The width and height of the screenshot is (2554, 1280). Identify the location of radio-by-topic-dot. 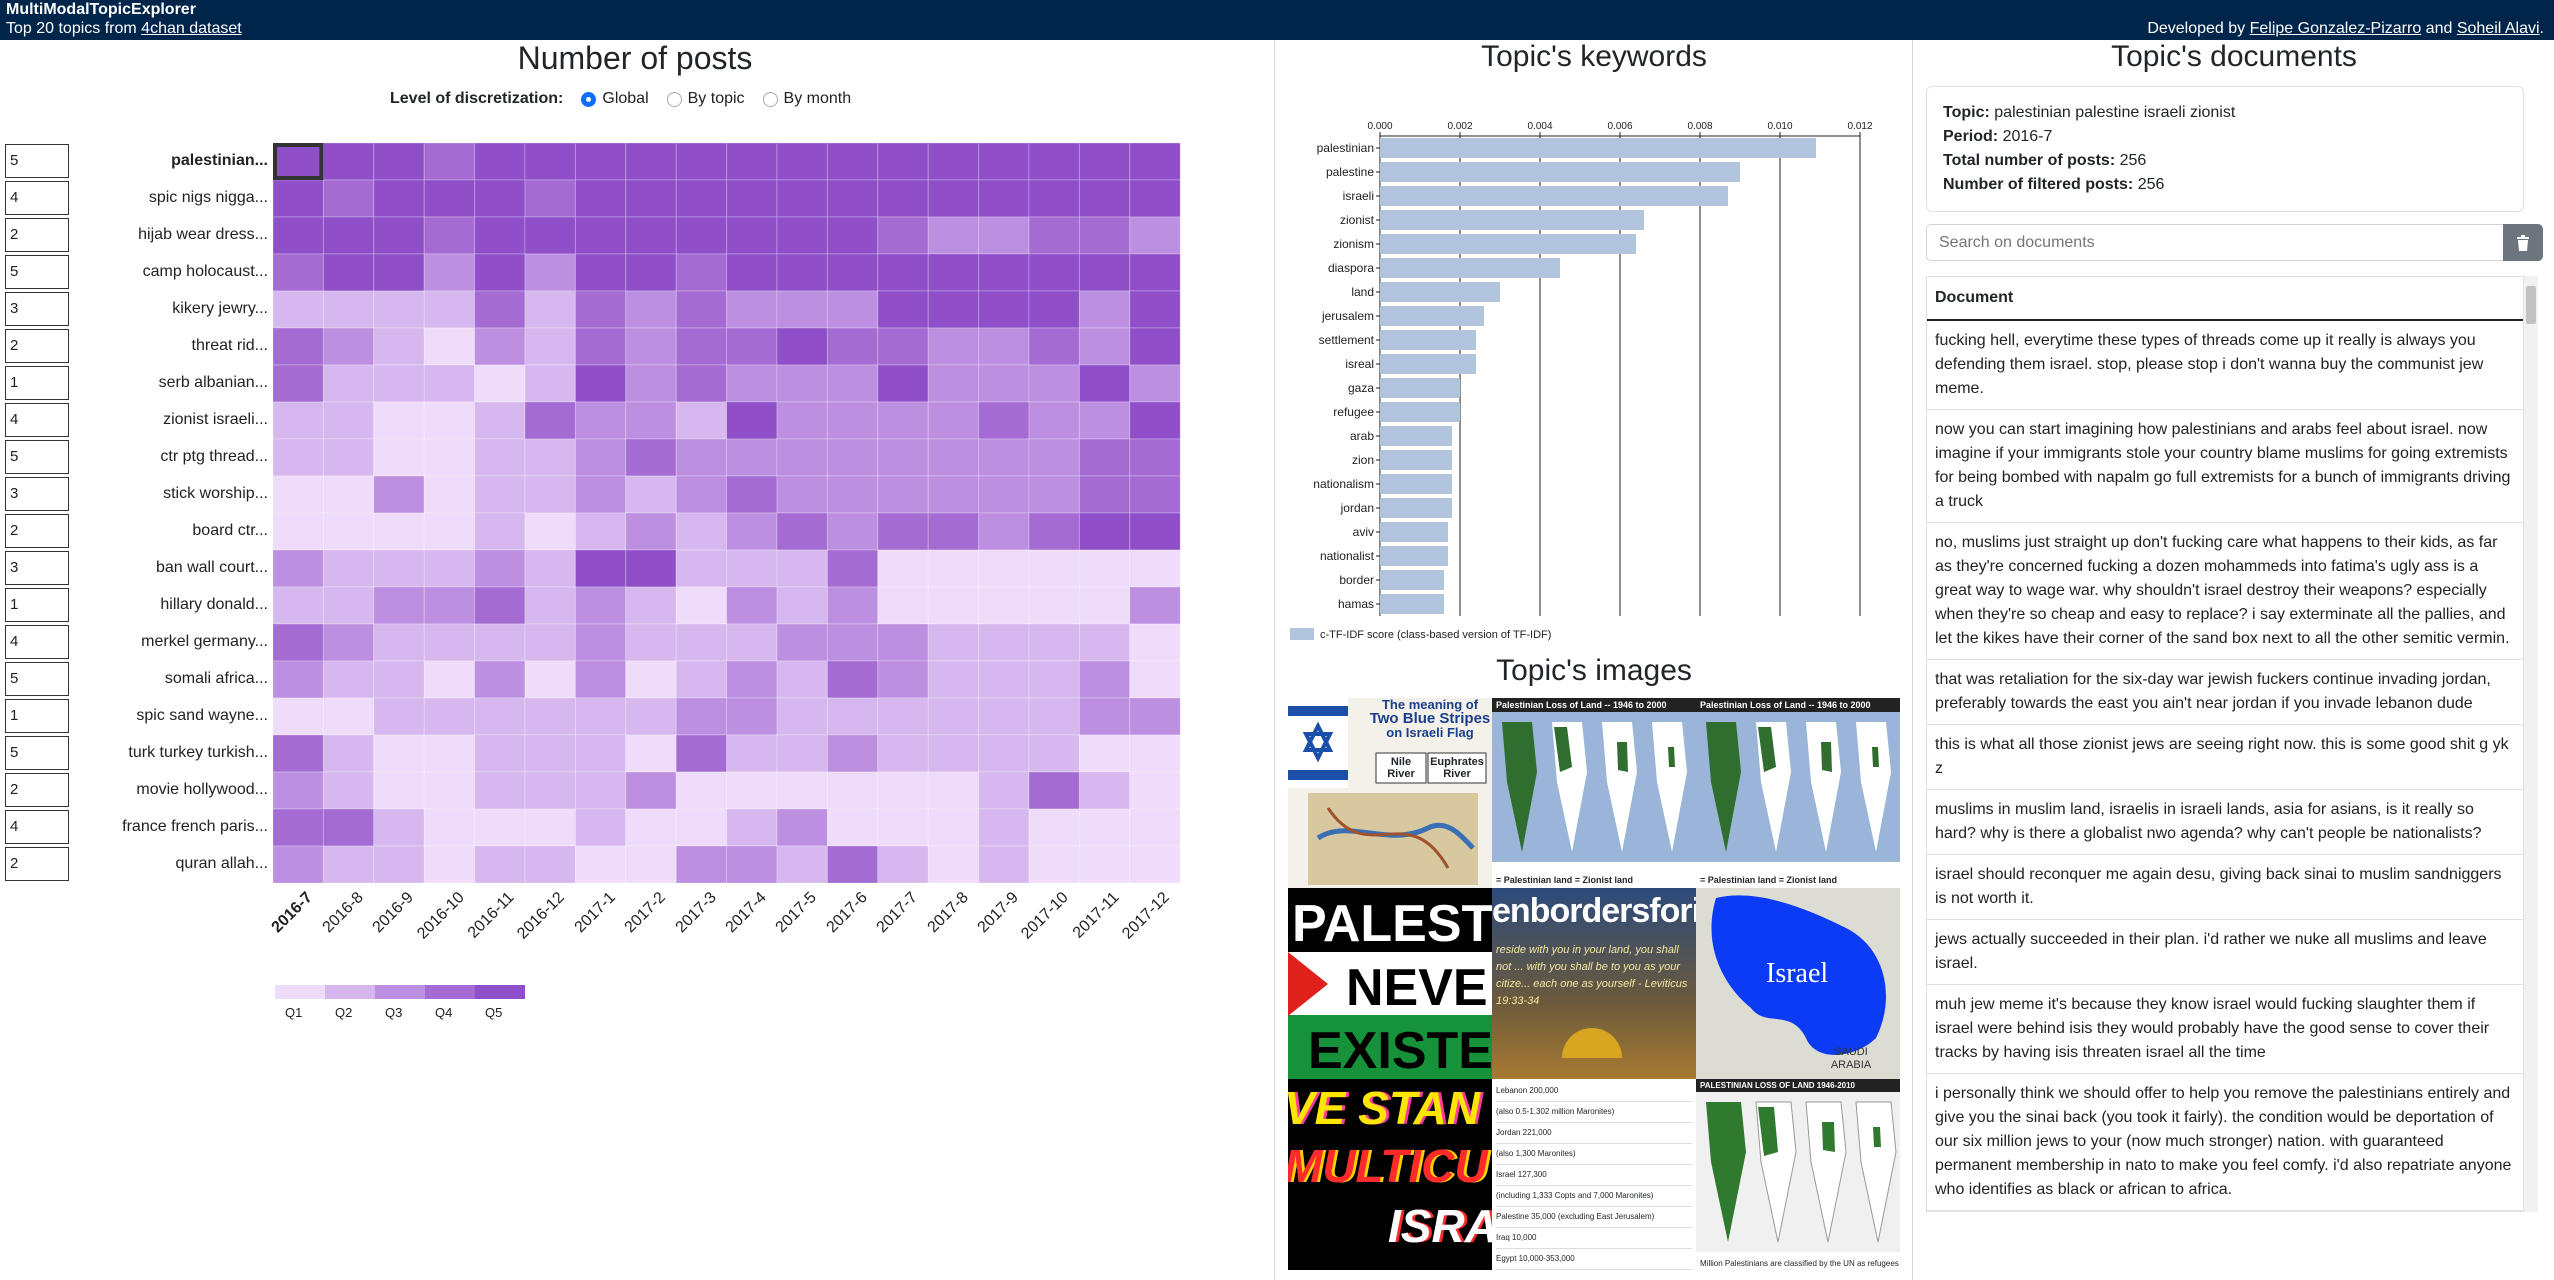
(674, 99).